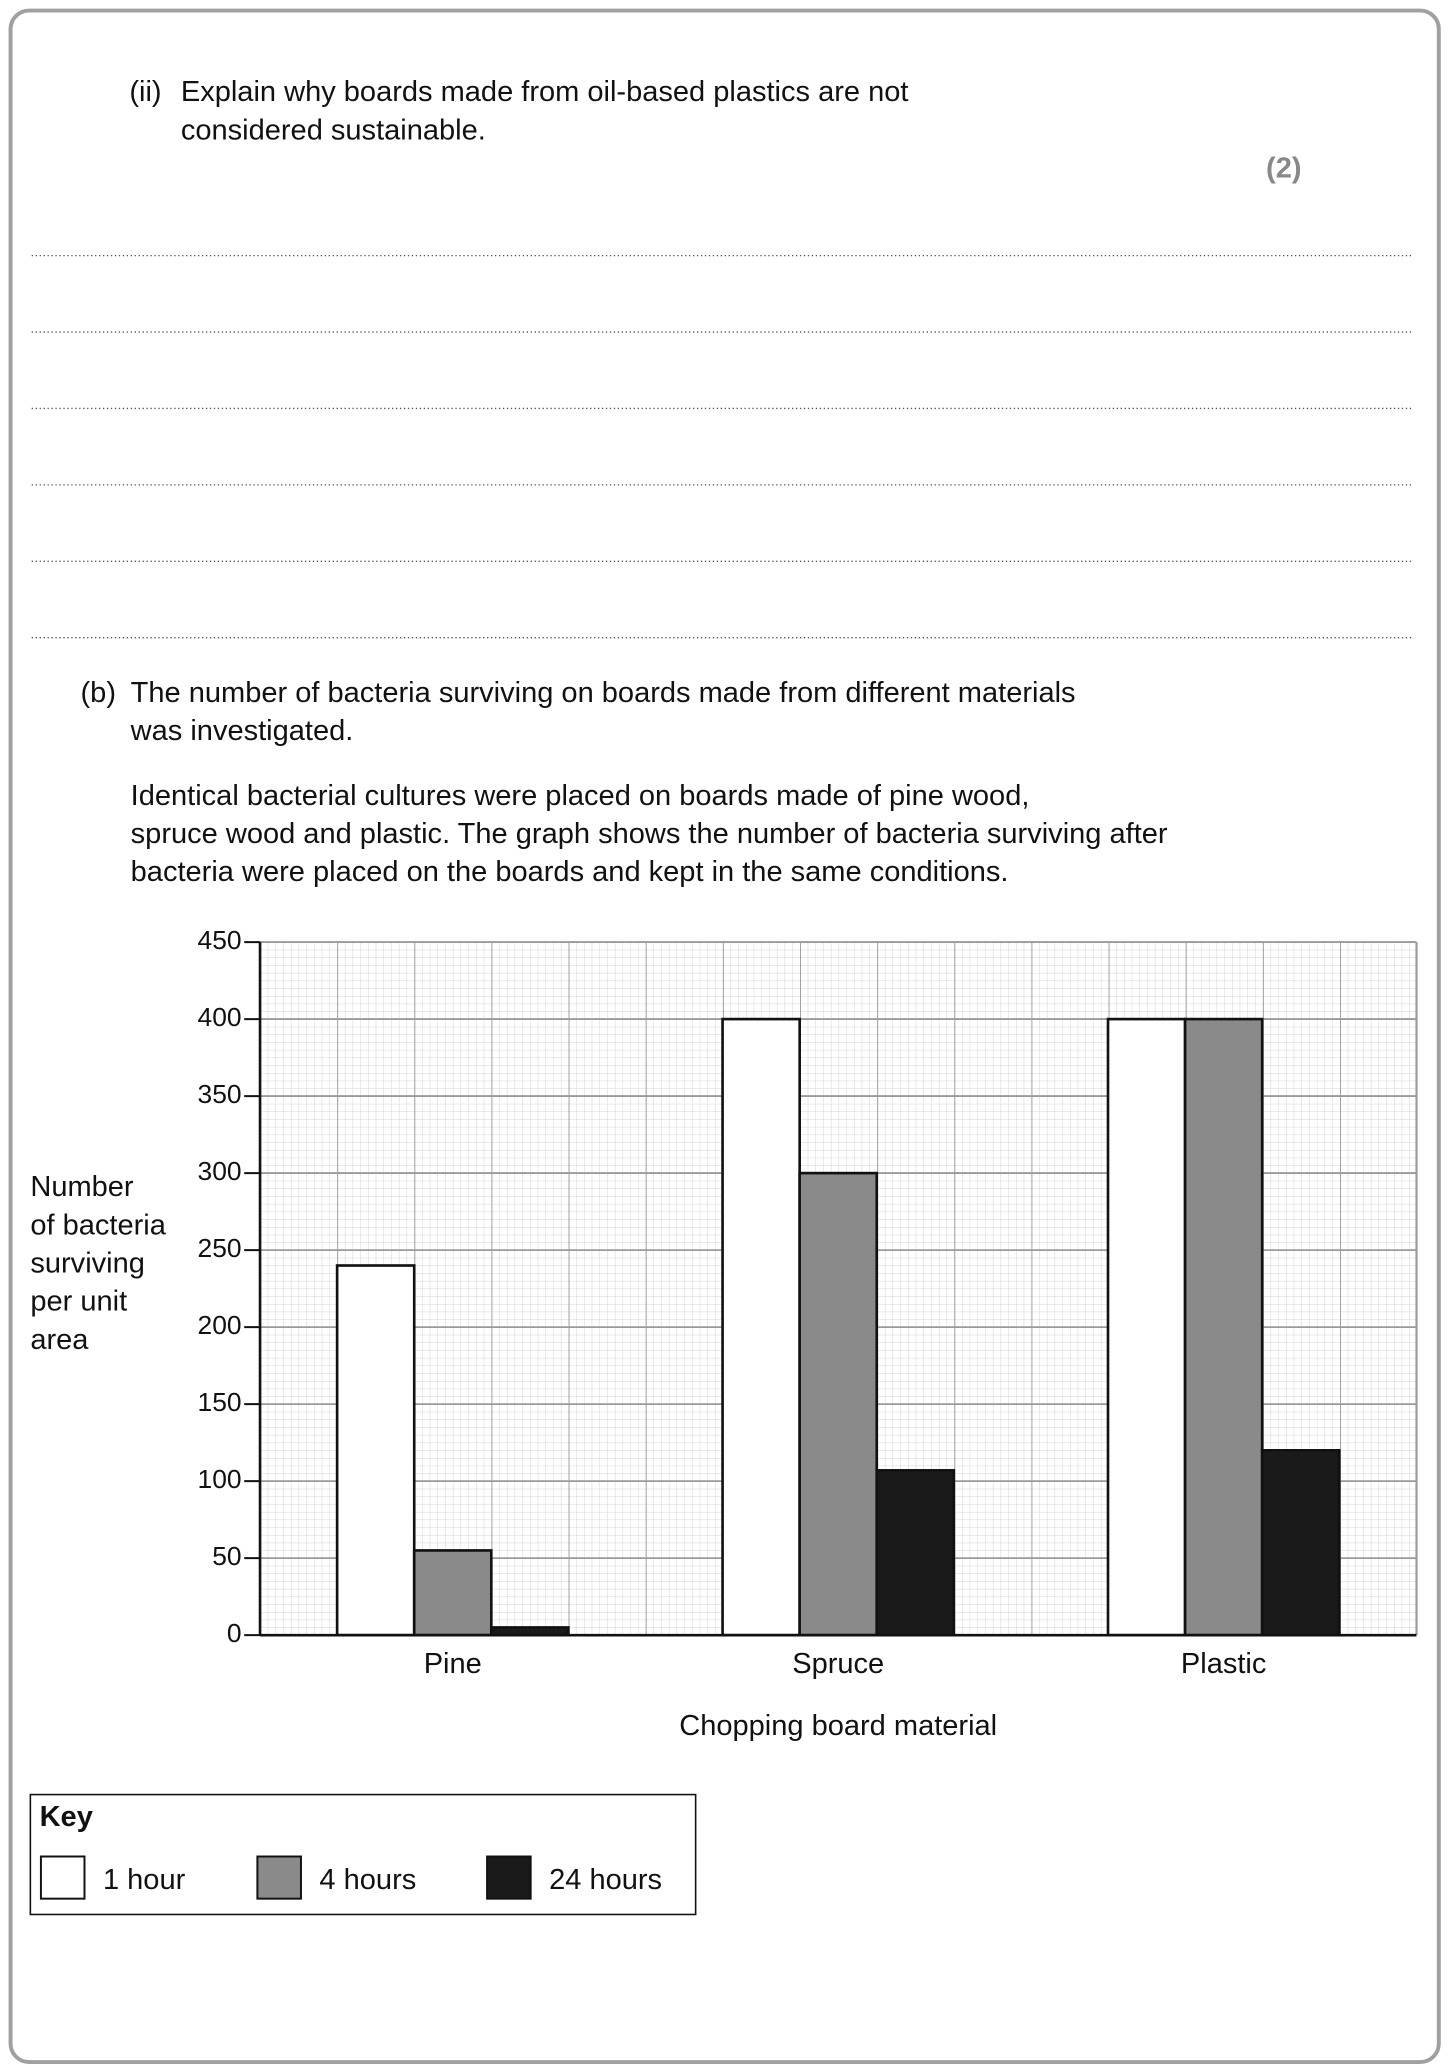  I want to click on legend-label: 24 hours, so click(605, 1880).